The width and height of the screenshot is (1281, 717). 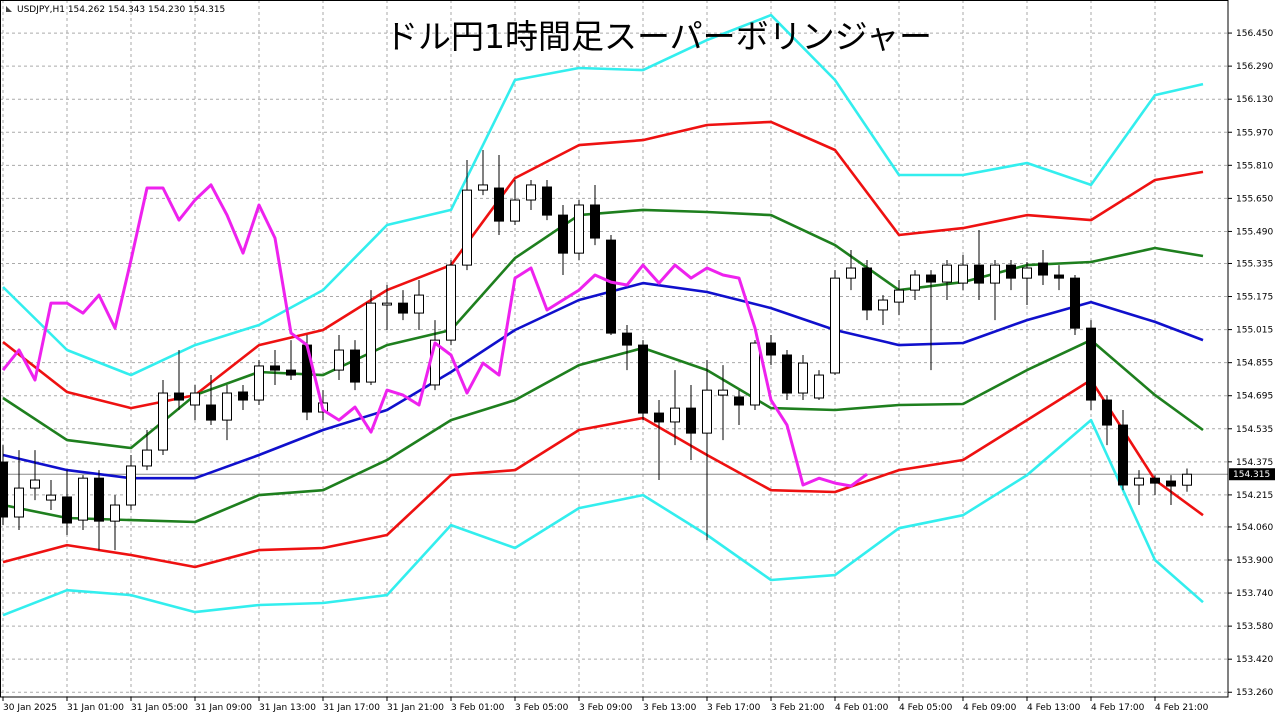 What do you see at coordinates (1252, 474) in the screenshot?
I see `price-label-box` at bounding box center [1252, 474].